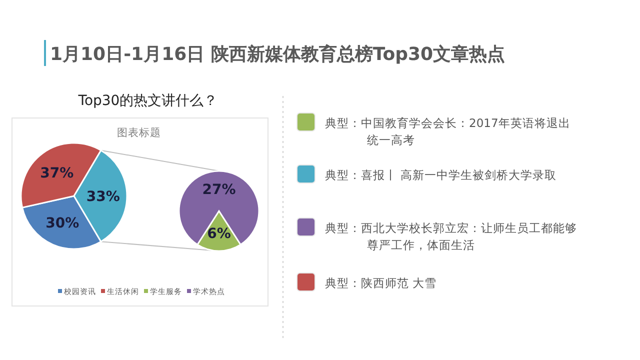 The image size is (640, 360). Describe the element at coordinates (441, 175) in the screenshot. I see `text: 典型：喜报丨 高新一中学生被剑桥大学录取` at that location.